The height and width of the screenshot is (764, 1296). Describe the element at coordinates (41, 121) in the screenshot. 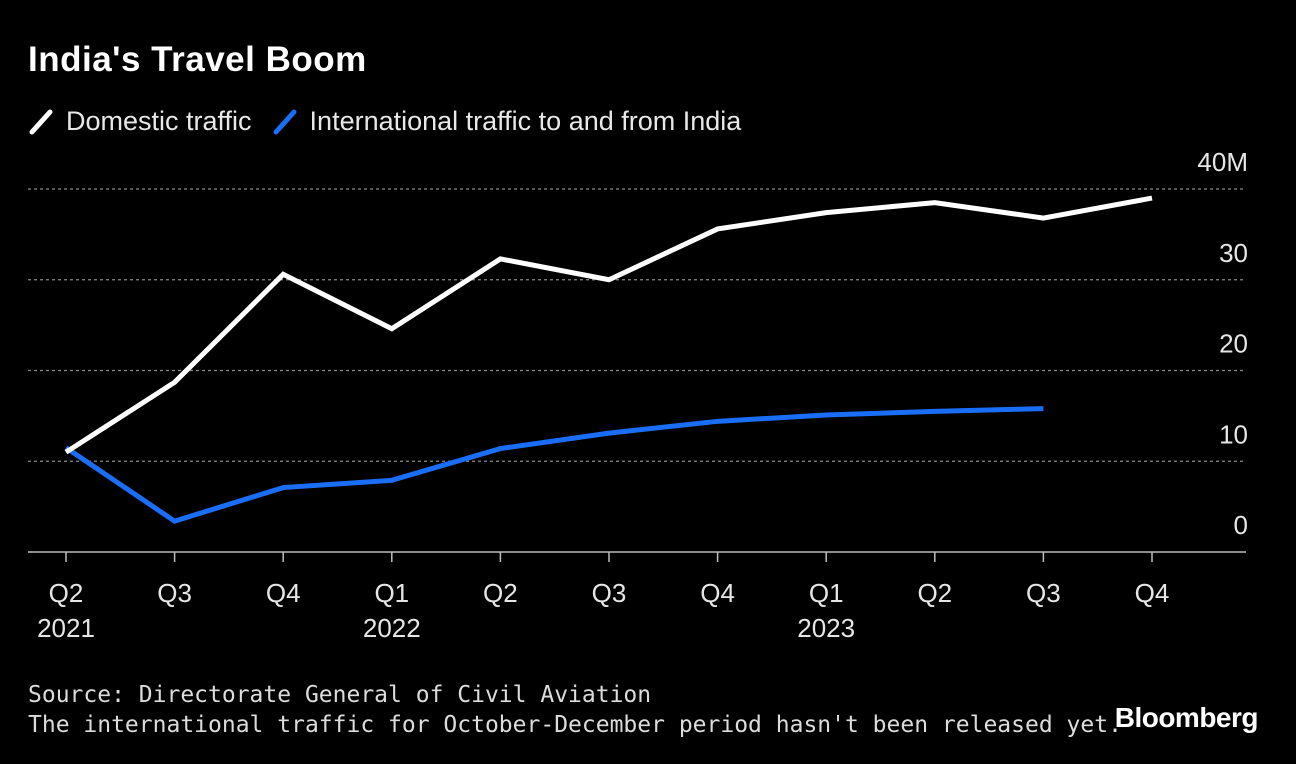

I see `legend-swatch-domestic` at that location.